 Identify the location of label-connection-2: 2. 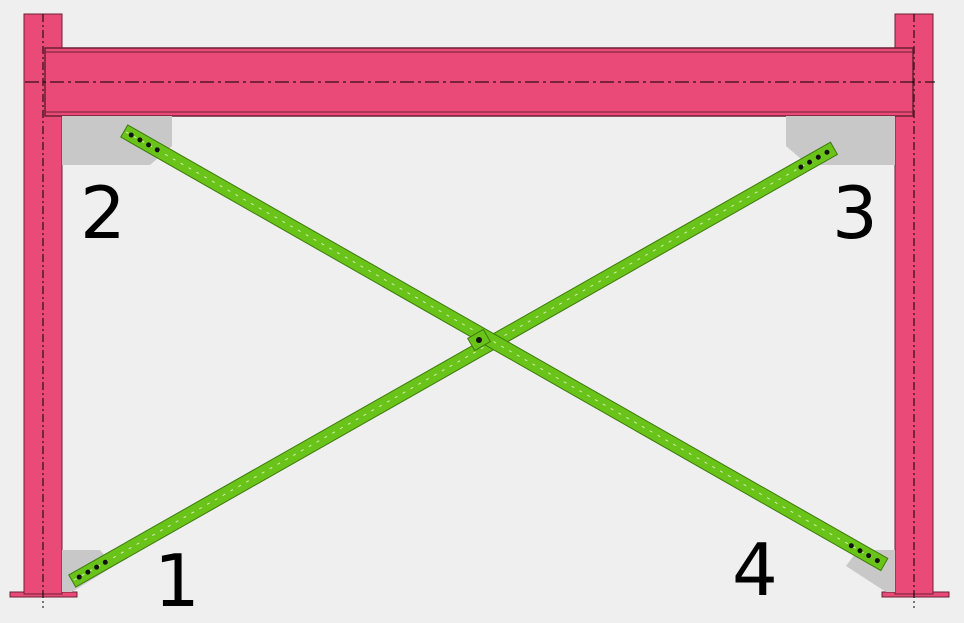
(103, 213).